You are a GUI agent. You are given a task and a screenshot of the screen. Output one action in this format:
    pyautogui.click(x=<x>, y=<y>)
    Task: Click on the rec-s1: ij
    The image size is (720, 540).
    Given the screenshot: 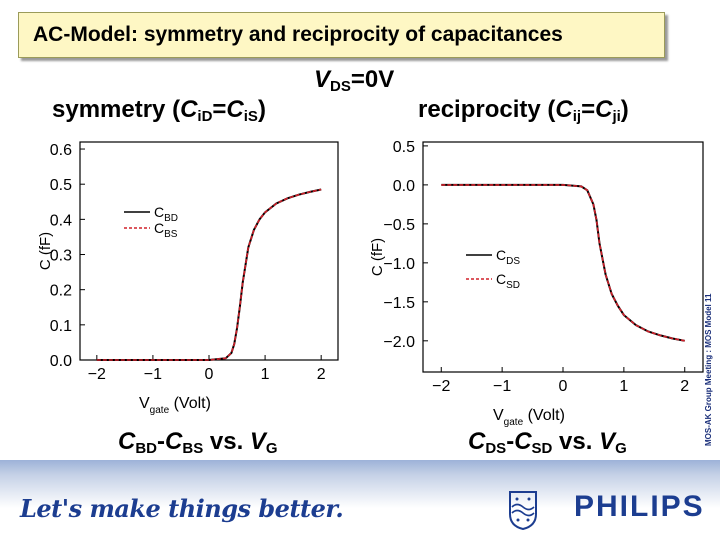 What is the action you would take?
    pyautogui.click(x=577, y=116)
    